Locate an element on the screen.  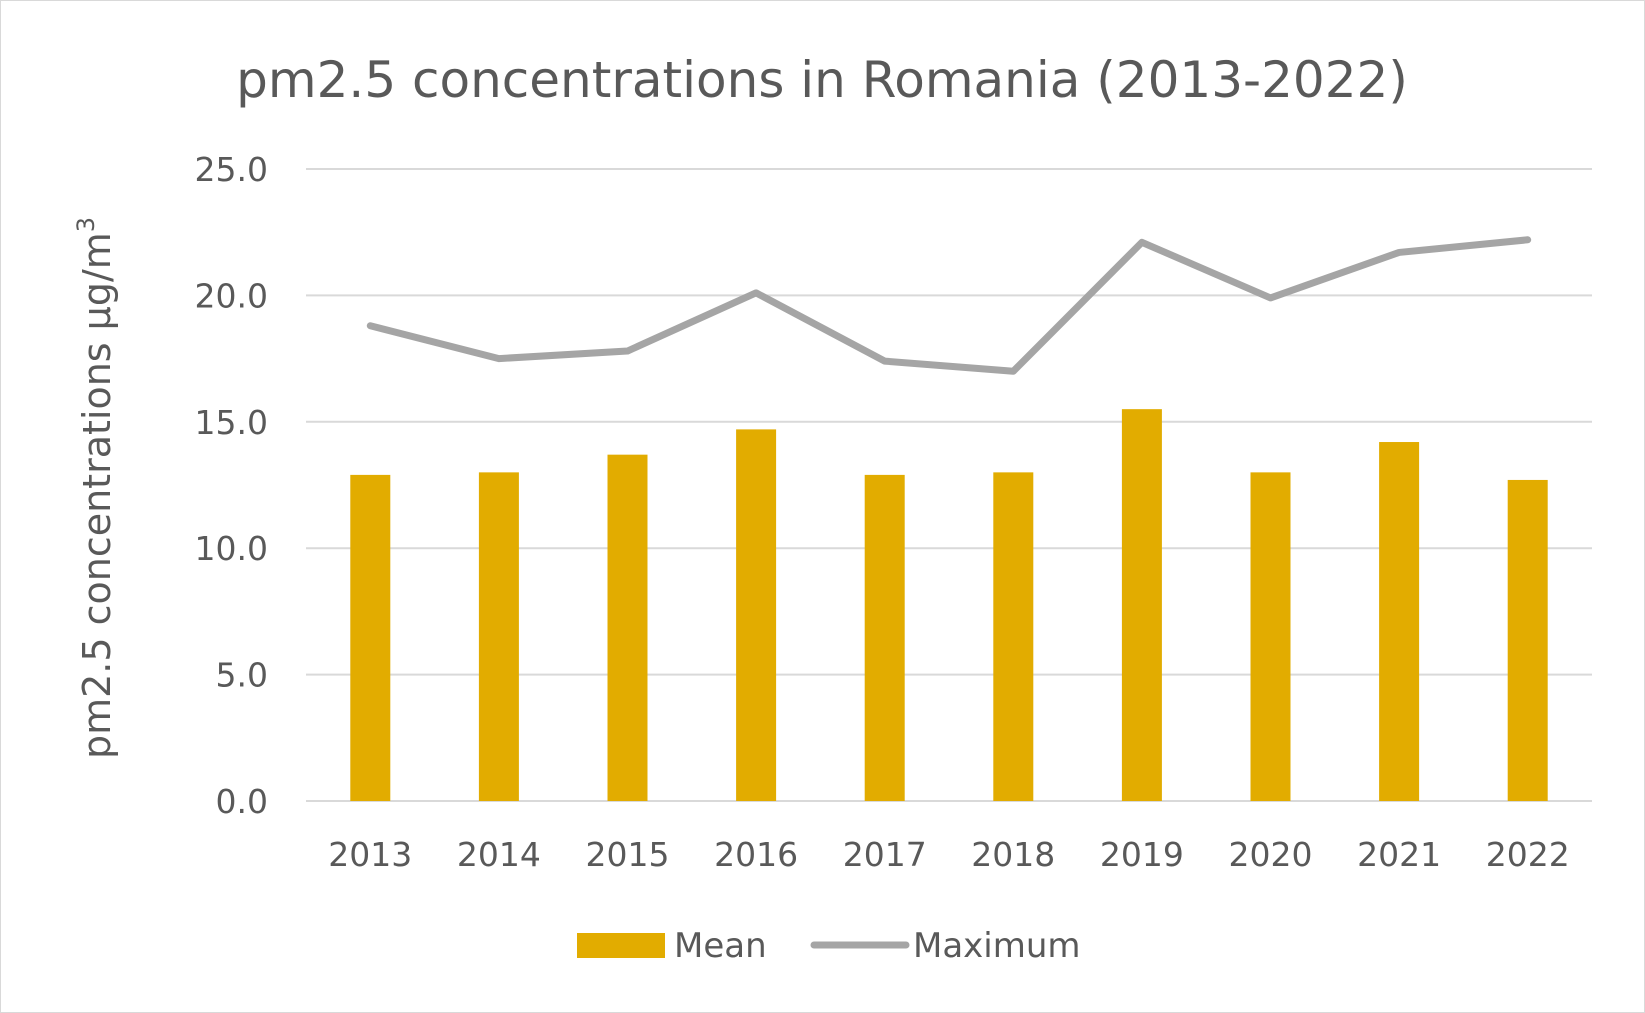
bar-mean-2019 is located at coordinates (1141, 605).